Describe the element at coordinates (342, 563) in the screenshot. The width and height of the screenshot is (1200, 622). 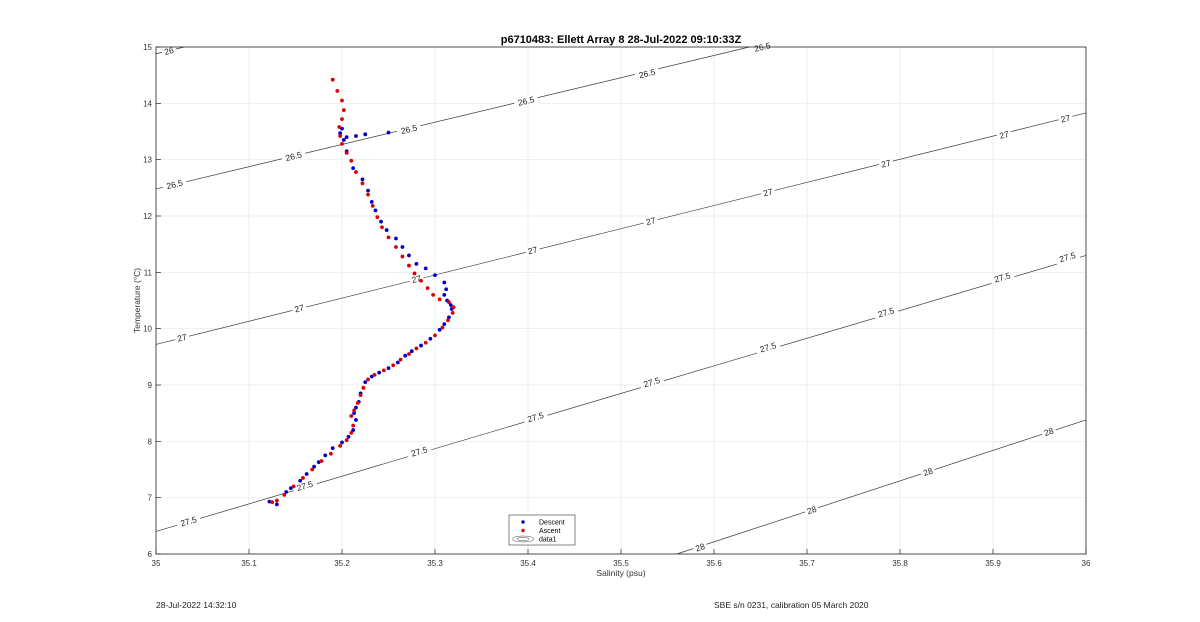
I see `x-tick-label: 35.2` at that location.